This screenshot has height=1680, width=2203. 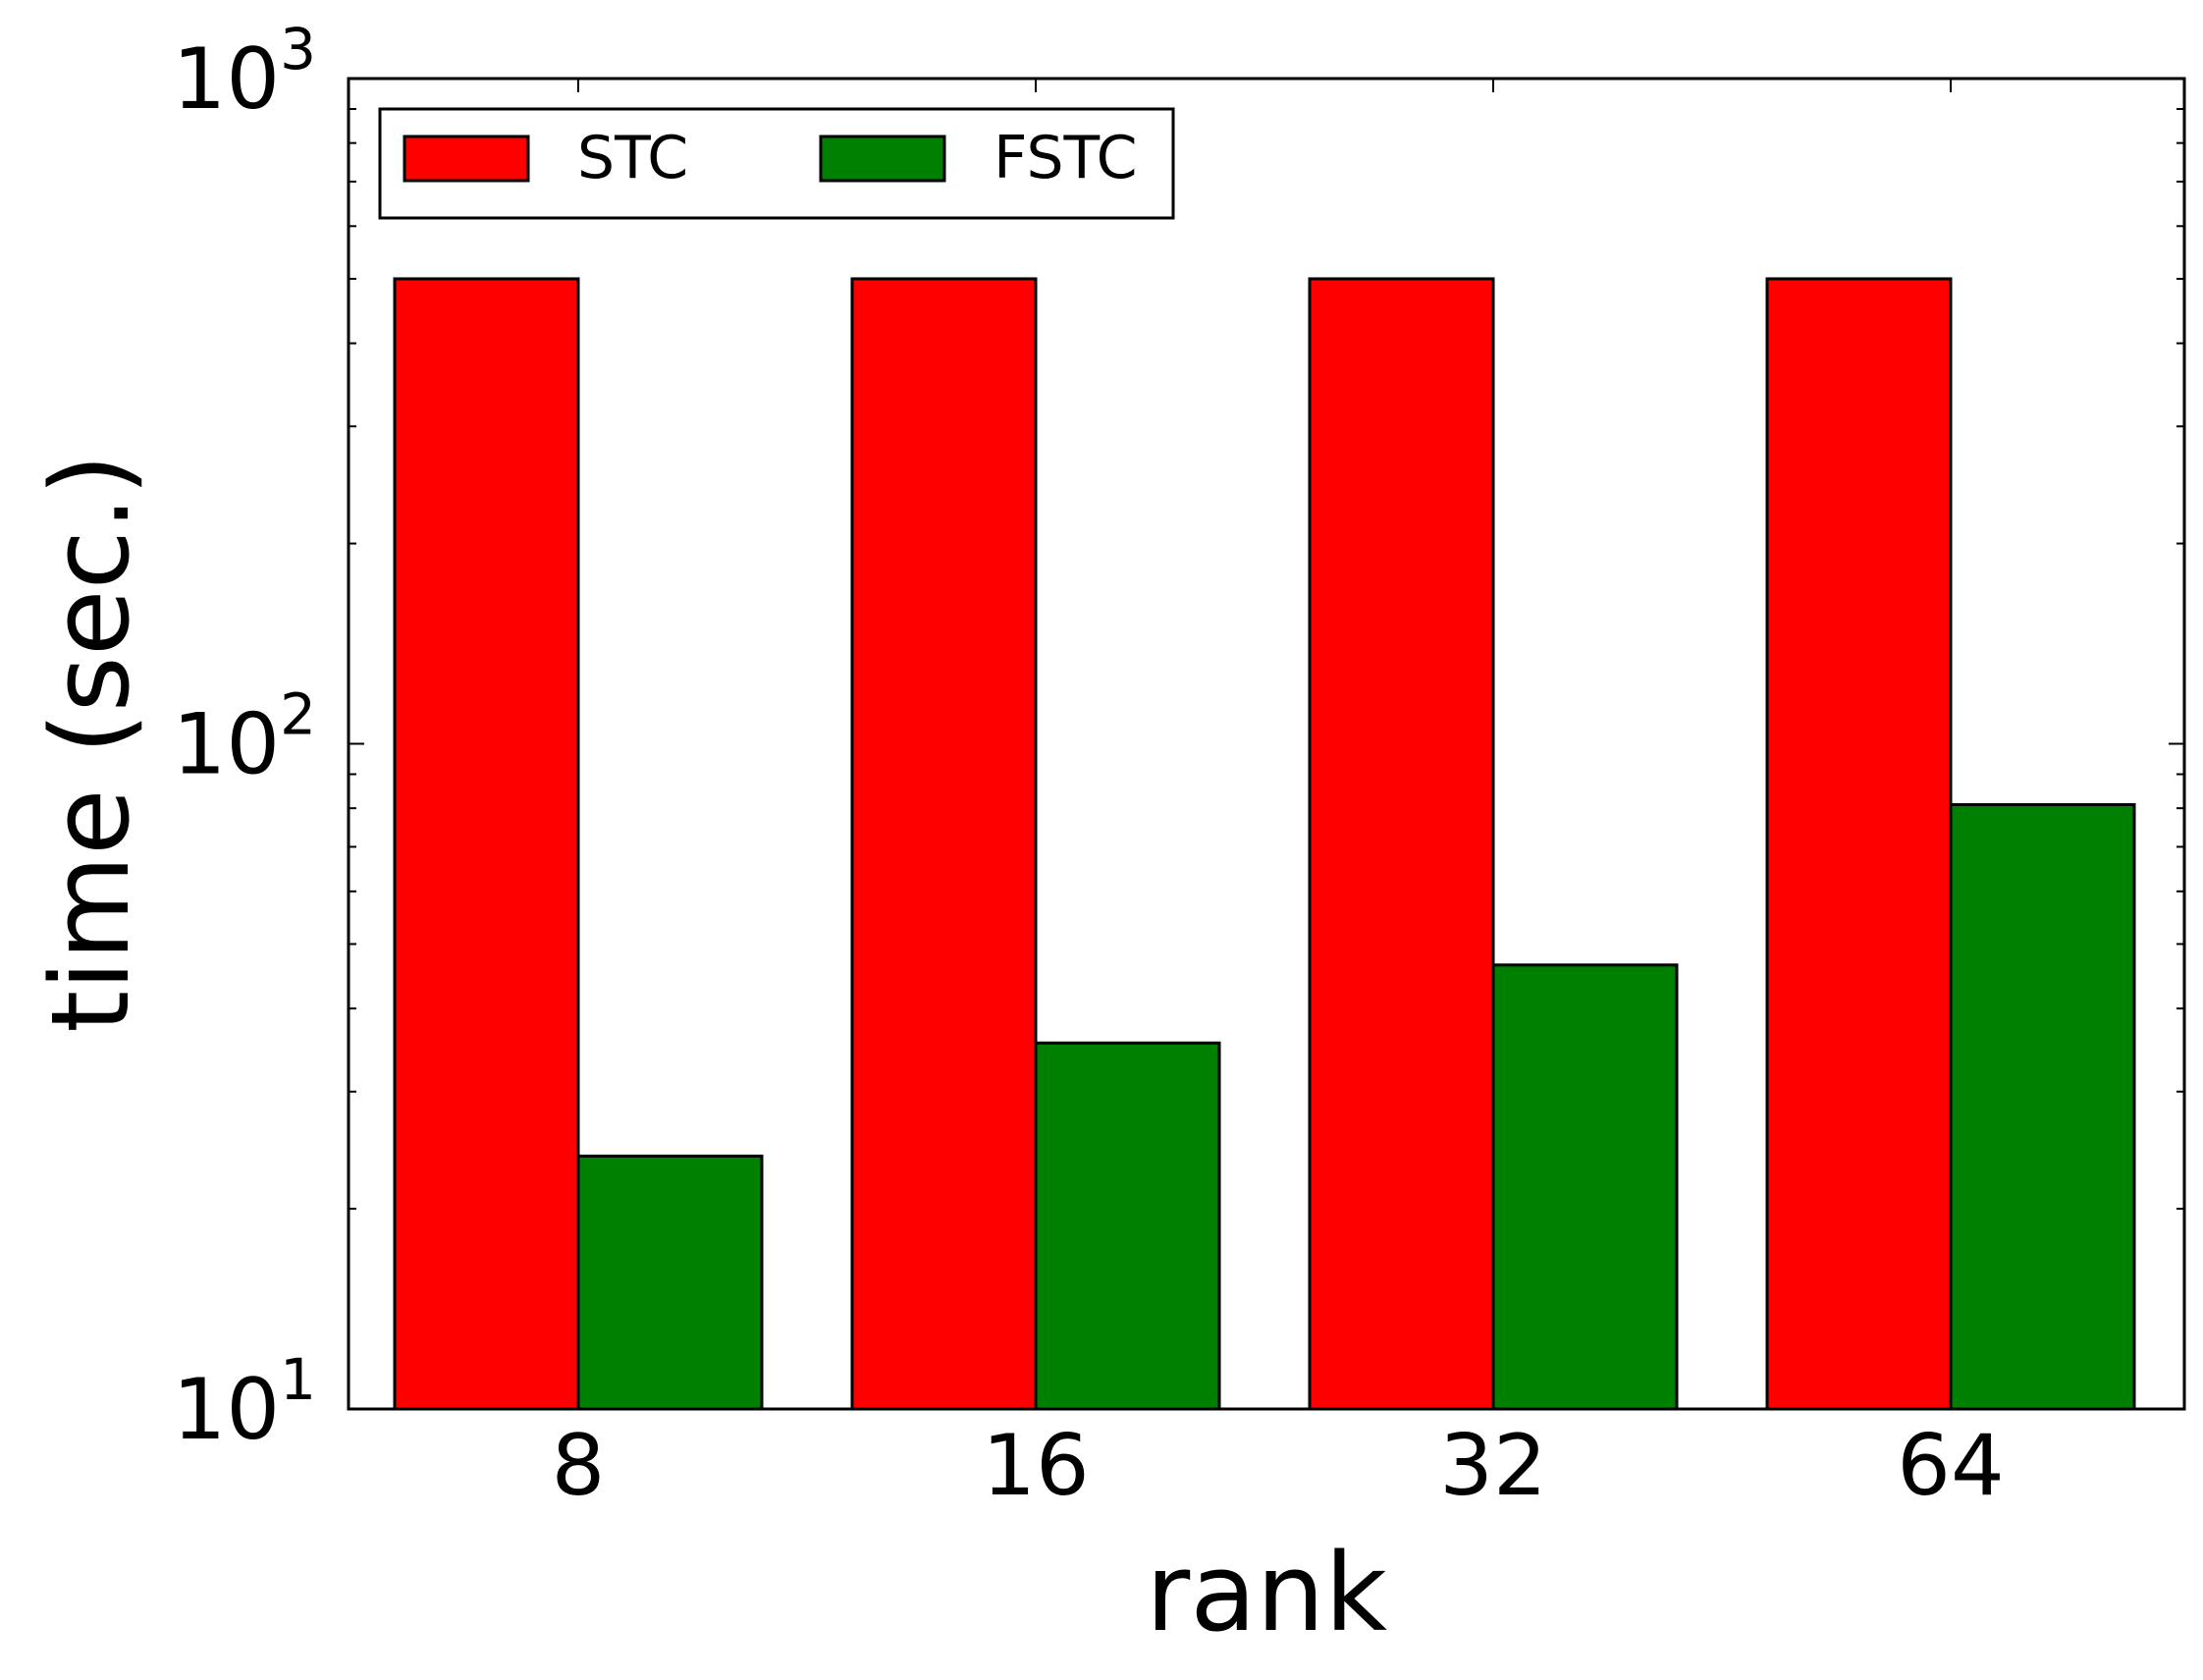 What do you see at coordinates (1035, 1466) in the screenshot?
I see `x-tick-label-16: 16` at bounding box center [1035, 1466].